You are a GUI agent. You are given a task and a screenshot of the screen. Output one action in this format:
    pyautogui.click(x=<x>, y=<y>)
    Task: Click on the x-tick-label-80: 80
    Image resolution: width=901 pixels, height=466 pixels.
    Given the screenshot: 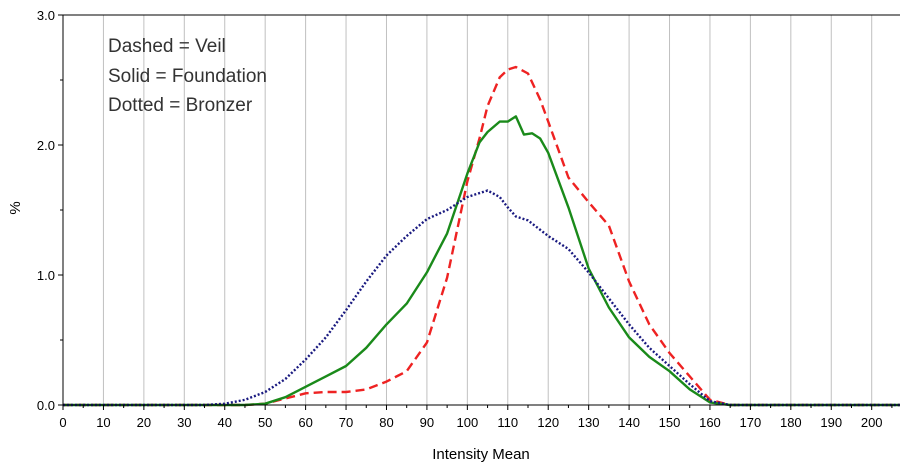 What is the action you would take?
    pyautogui.click(x=386, y=422)
    